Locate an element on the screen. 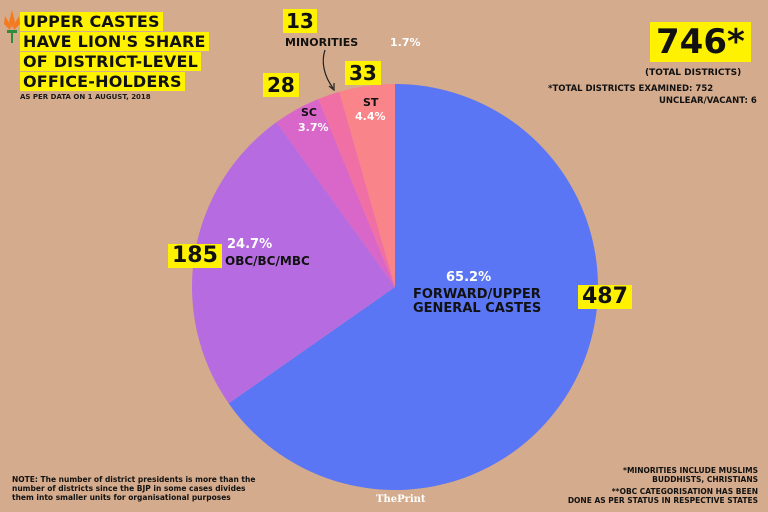 The image size is (768, 512). st-percent: 4.4% is located at coordinates (370, 116).